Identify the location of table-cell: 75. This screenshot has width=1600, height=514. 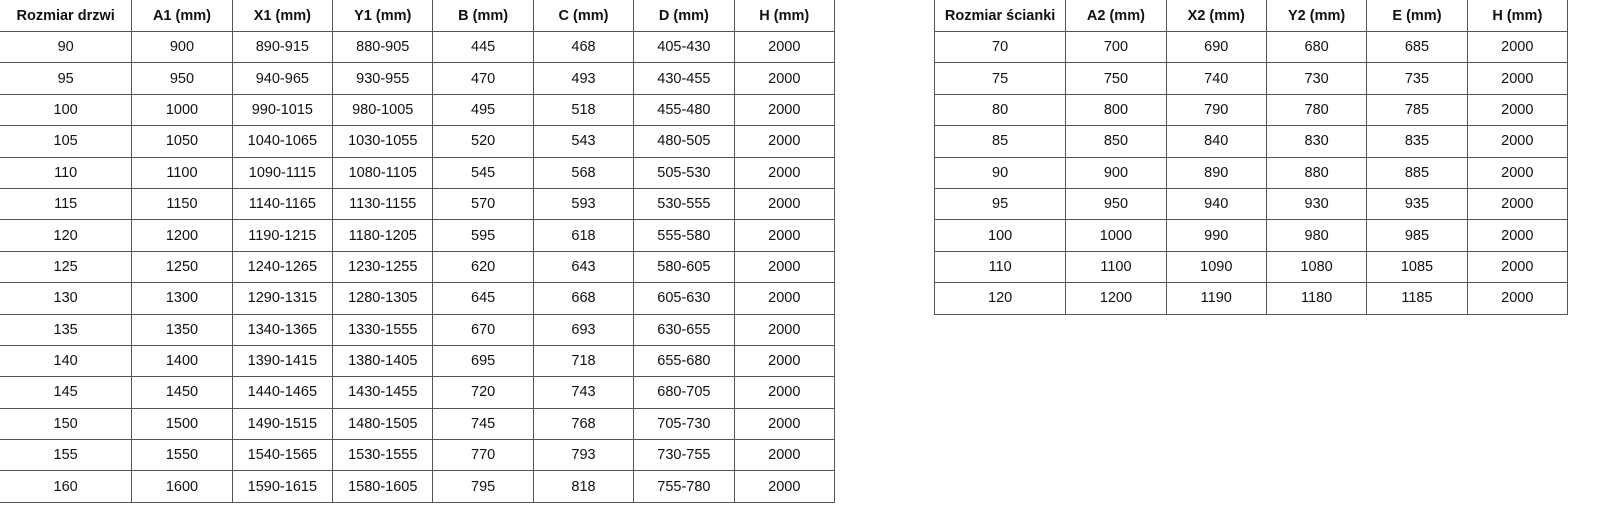
(1000, 78).